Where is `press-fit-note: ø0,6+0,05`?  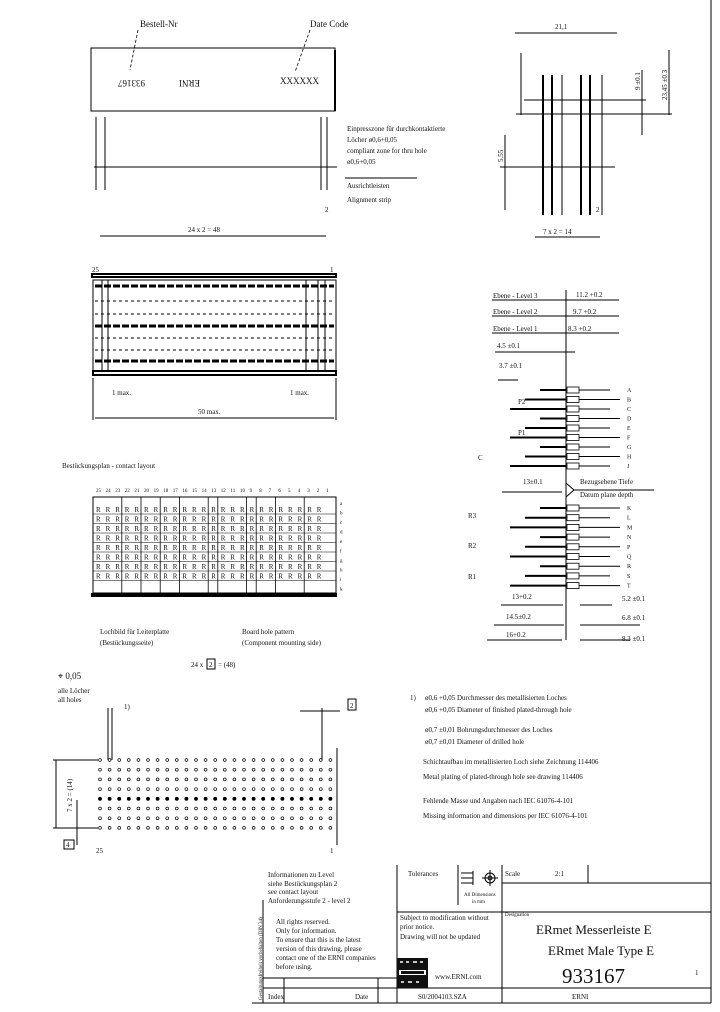
press-fit-note: ø0,6+0,05 is located at coordinates (361, 162).